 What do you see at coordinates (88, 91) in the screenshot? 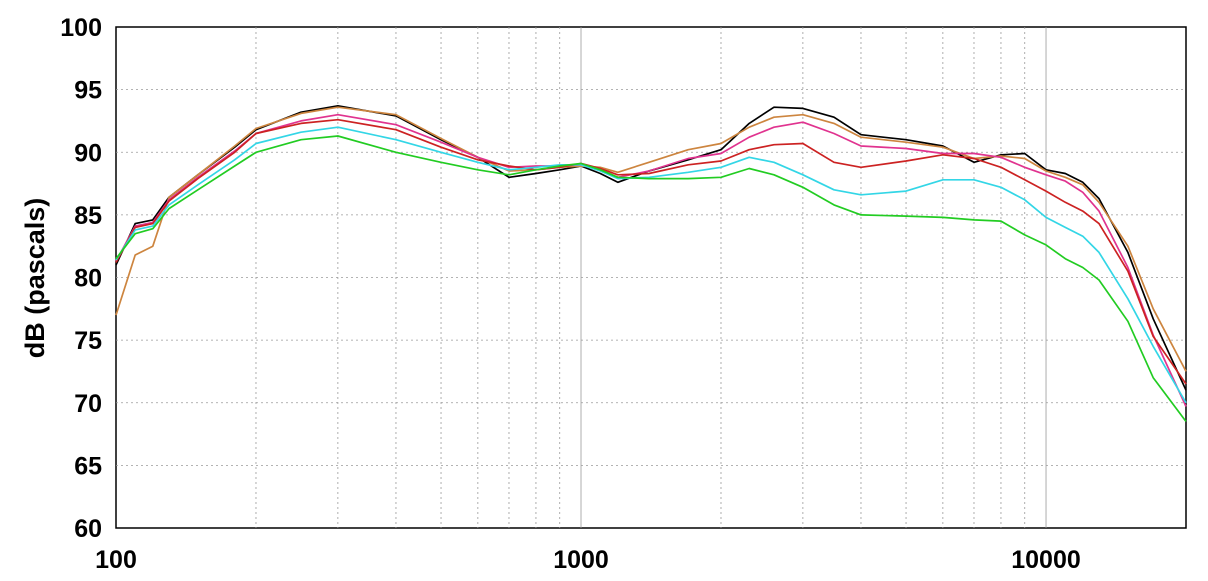
I see `y-tick-label: 95` at bounding box center [88, 91].